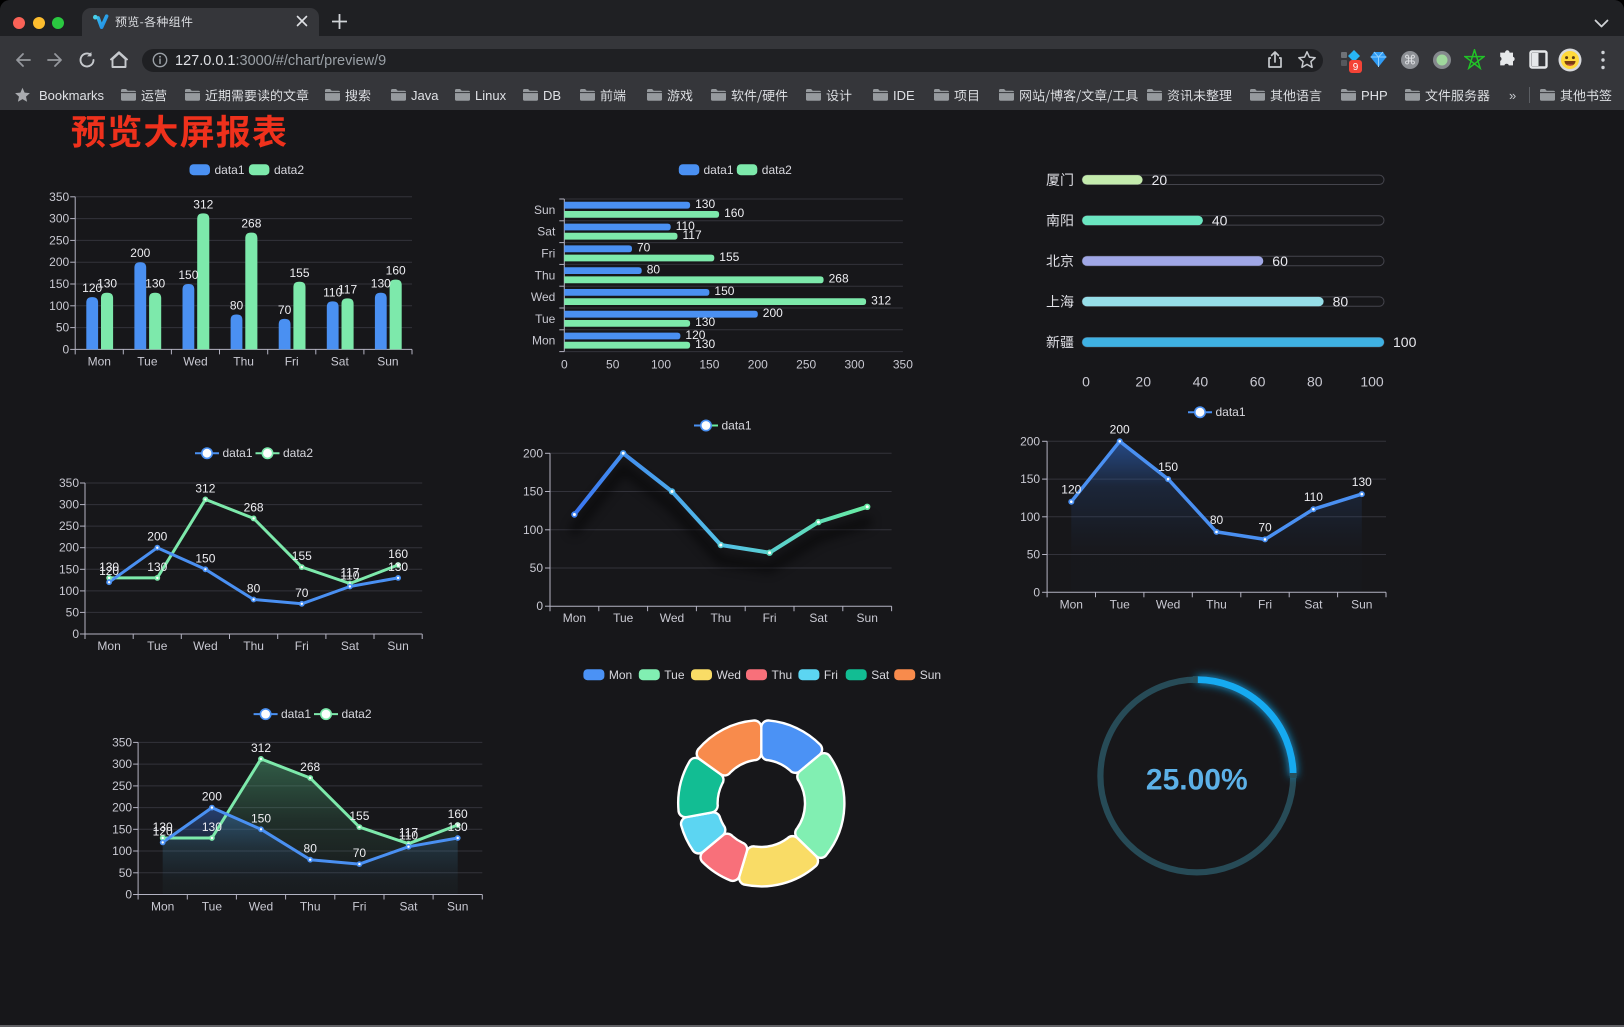  Describe the element at coordinates (1280, 261) in the screenshot. I see `svg-text: 60` at that location.